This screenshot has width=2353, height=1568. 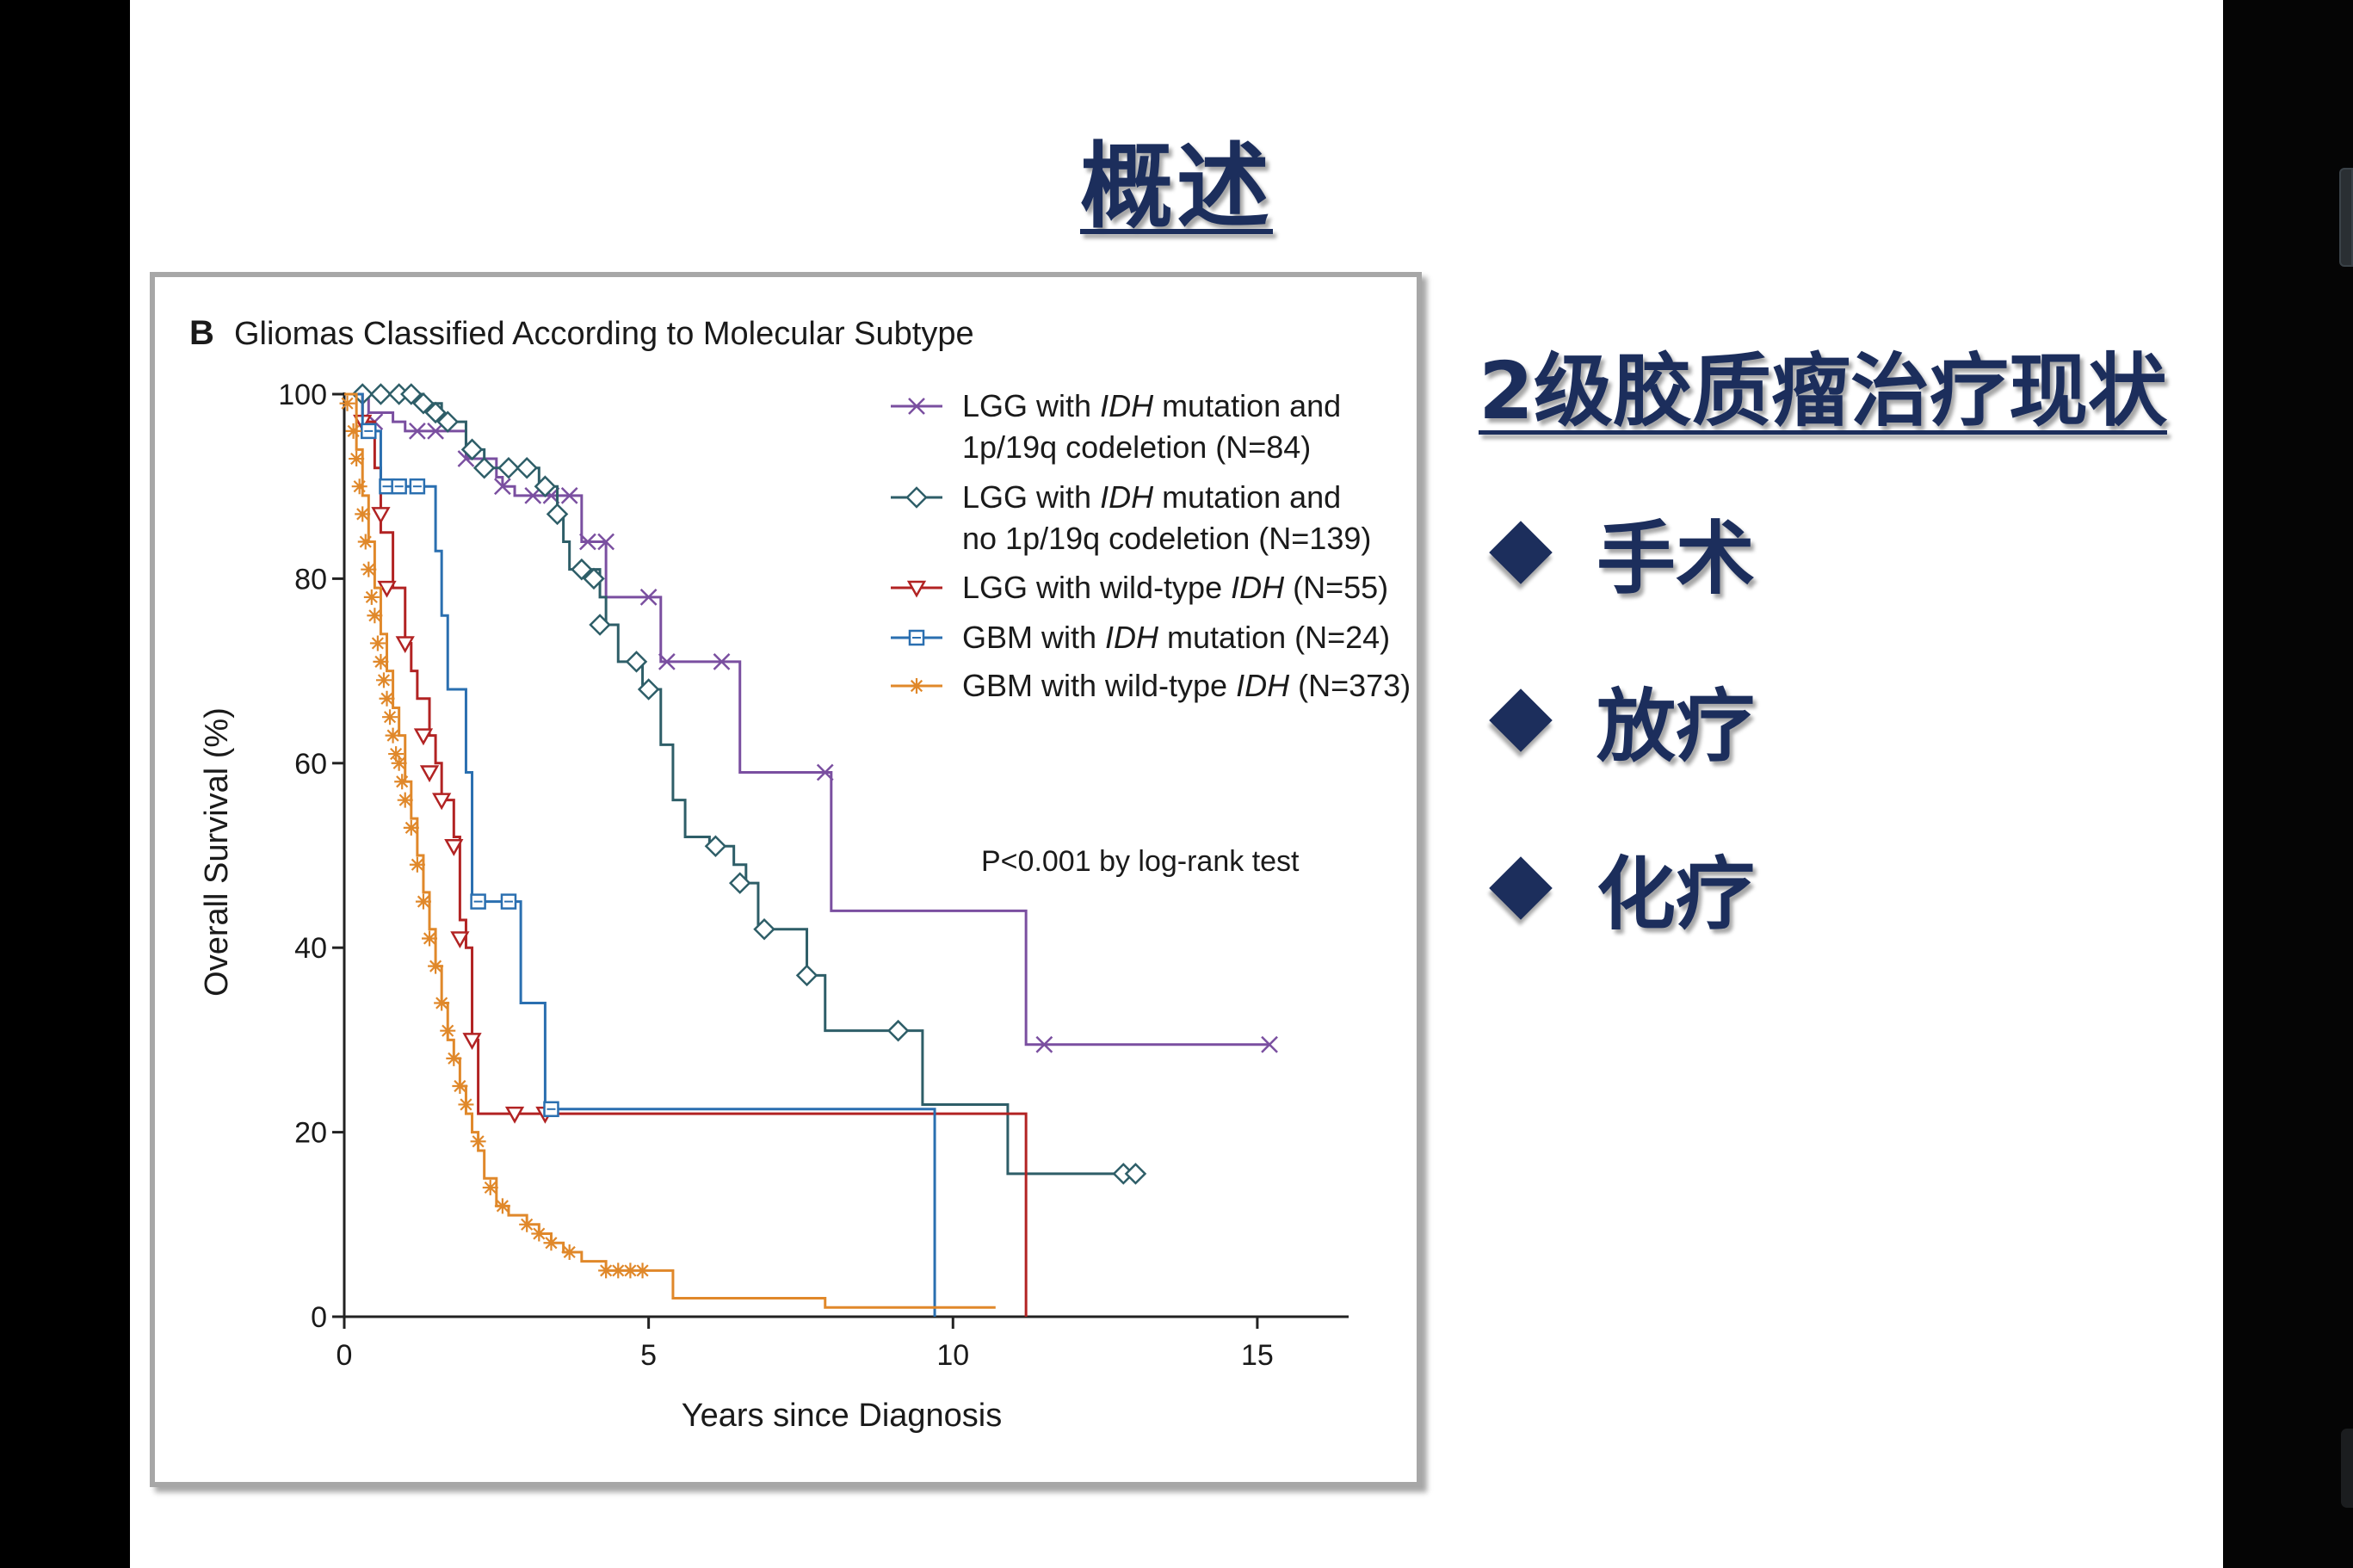 What do you see at coordinates (310, 1133) in the screenshot?
I see `y-tick-label: 20` at bounding box center [310, 1133].